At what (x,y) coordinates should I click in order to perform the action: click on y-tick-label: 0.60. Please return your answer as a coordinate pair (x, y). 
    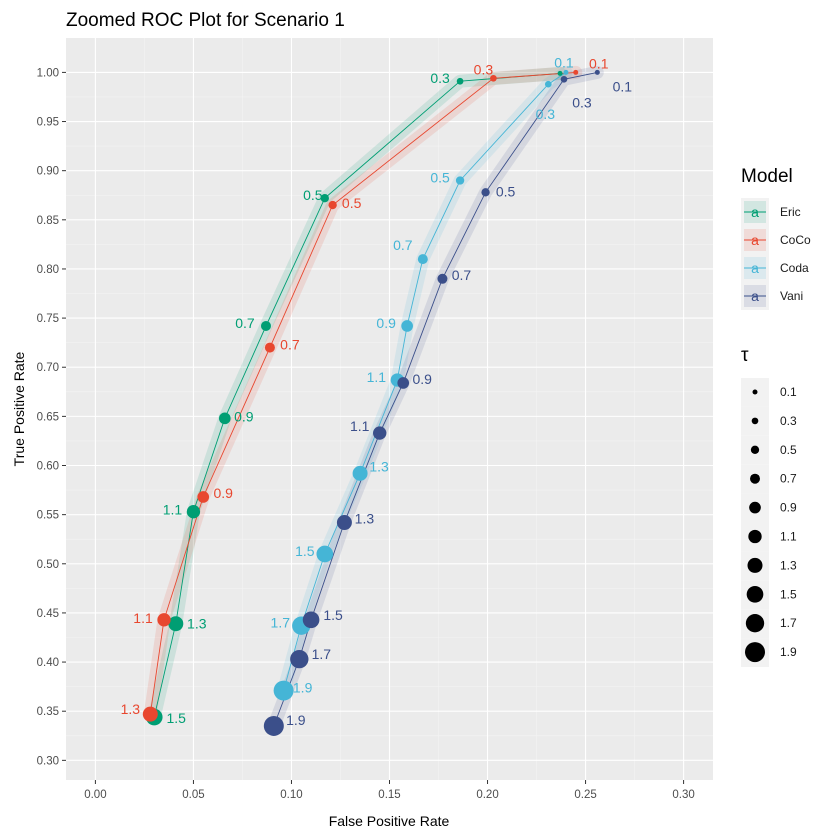
    Looking at the image, I should click on (48, 467).